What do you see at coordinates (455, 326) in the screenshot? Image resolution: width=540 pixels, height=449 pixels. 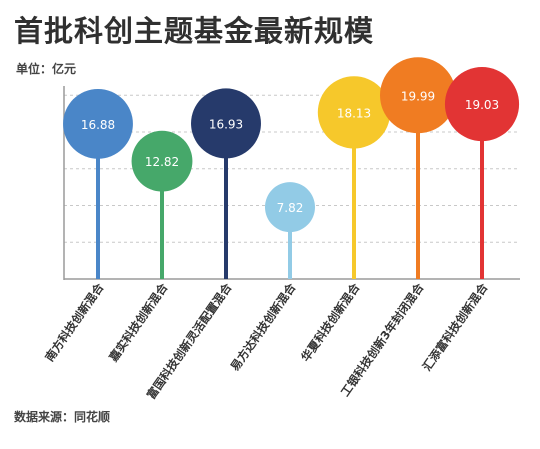 I see `category-label: 汇添富科技创新混合` at bounding box center [455, 326].